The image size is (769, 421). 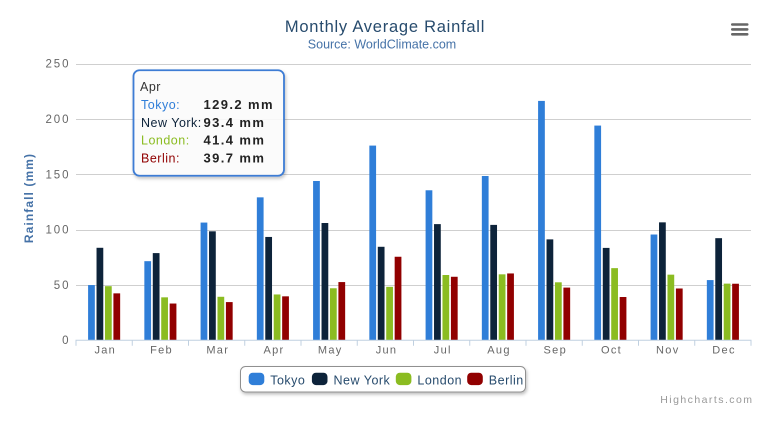 What do you see at coordinates (330, 351) in the screenshot?
I see `svg-text: May` at bounding box center [330, 351].